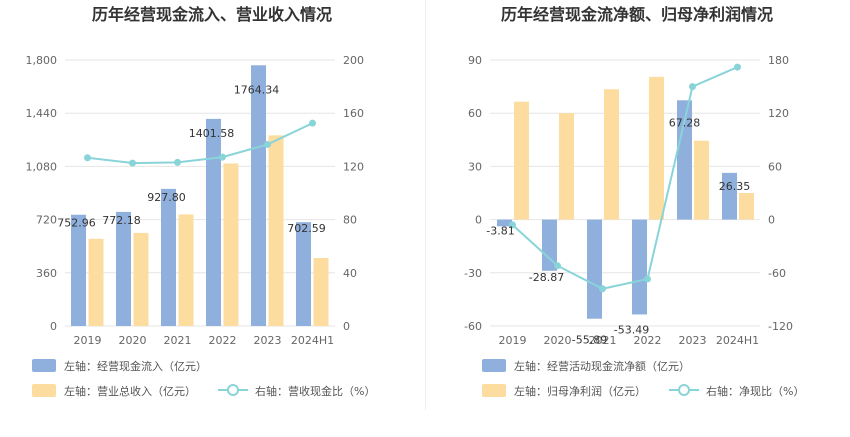  Describe the element at coordinates (212, 133) in the screenshot. I see `data-label: 1401.58` at that location.